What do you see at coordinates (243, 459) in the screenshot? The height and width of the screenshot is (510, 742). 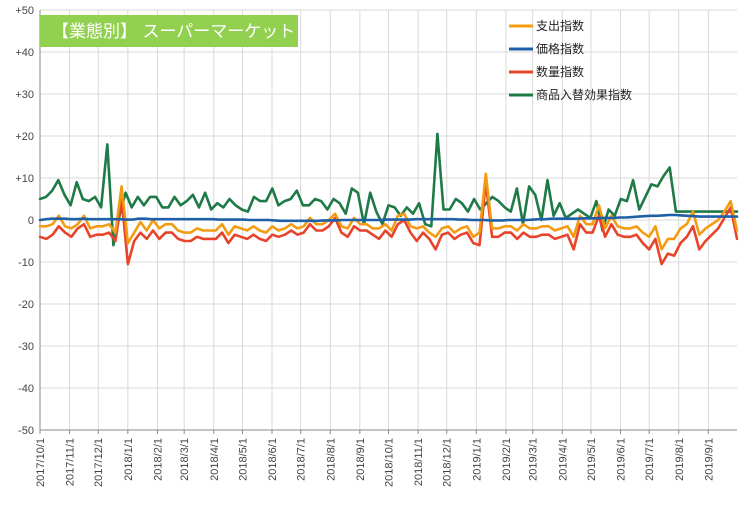 I see `x-tick-label: 2018/5/1` at bounding box center [243, 459].